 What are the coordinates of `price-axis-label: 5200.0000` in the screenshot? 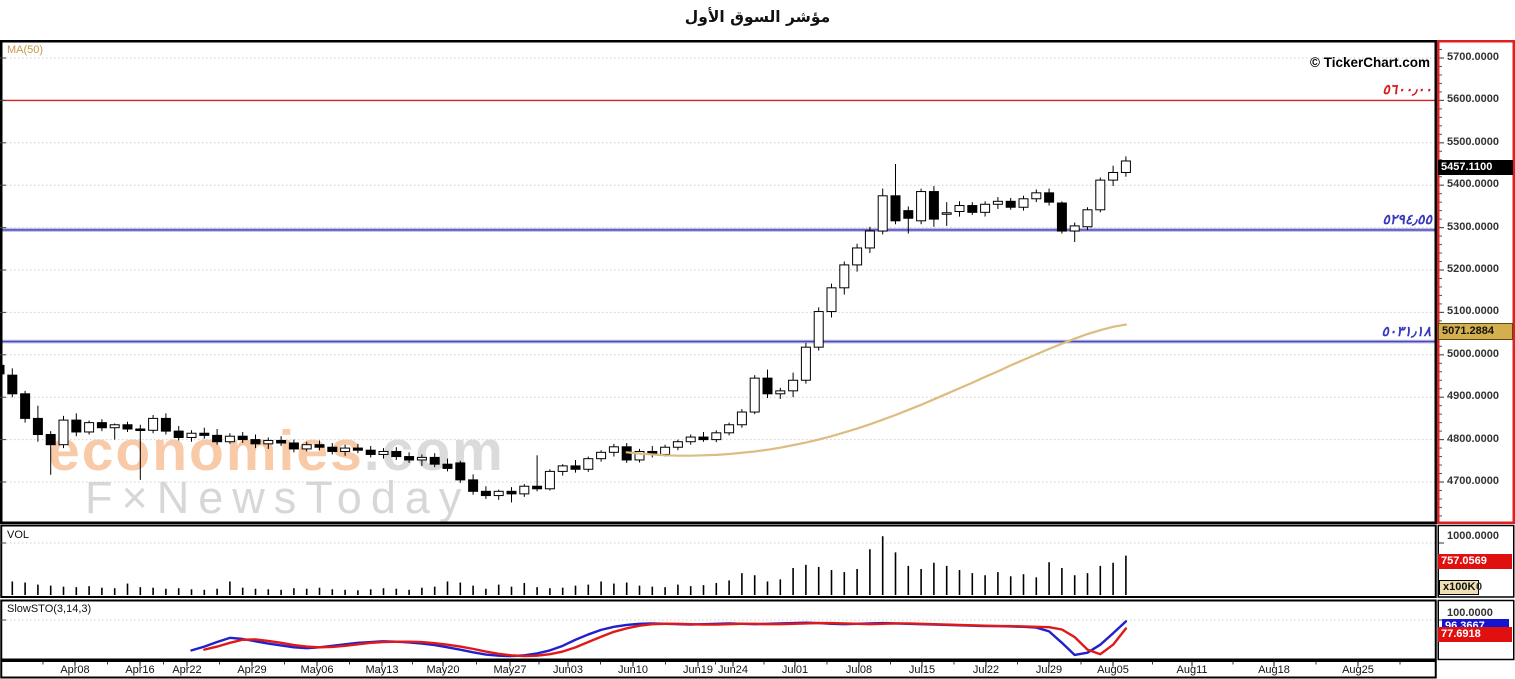 It's located at (1473, 269).